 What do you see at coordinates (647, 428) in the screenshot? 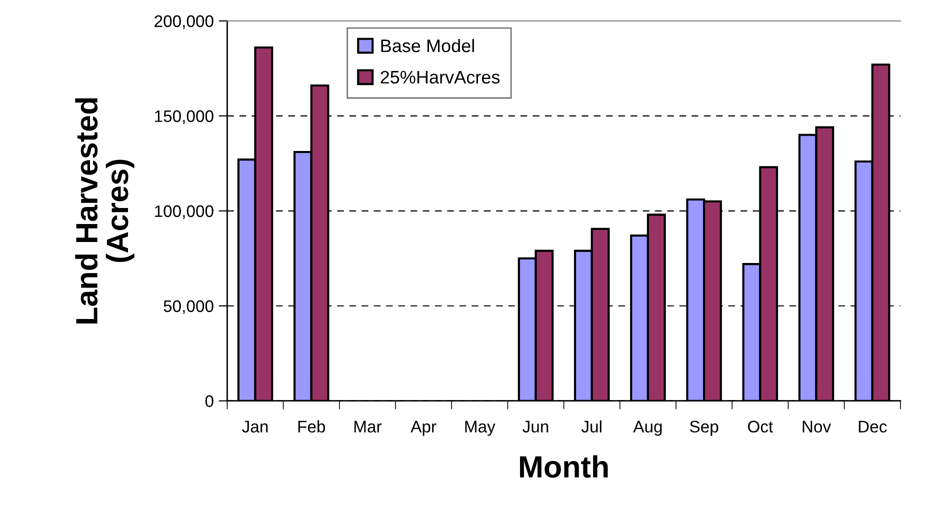
I see `x-tick-label: Aug` at bounding box center [647, 428].